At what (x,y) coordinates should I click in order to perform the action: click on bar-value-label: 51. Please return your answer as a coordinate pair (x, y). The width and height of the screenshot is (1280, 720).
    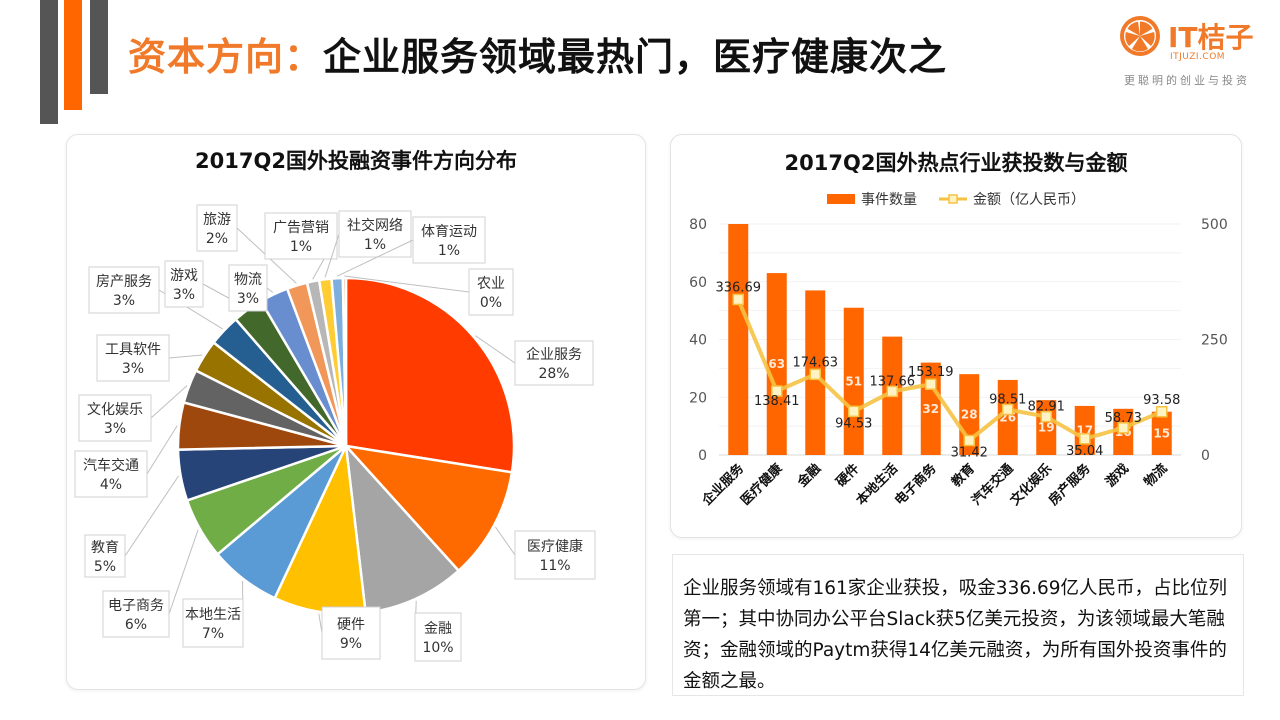
    Looking at the image, I should click on (853, 381).